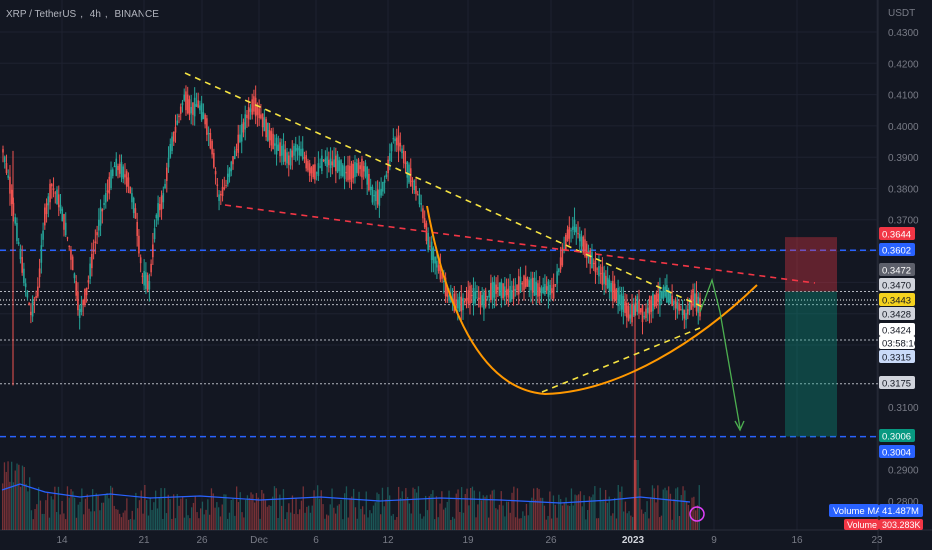  I want to click on symbol-info: XRP / TetherUS, 4h, BINANCE, so click(82, 14).